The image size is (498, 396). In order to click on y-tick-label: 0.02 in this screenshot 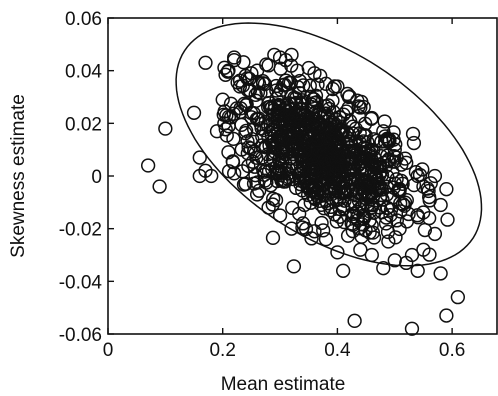, I will do `click(83, 124)`.